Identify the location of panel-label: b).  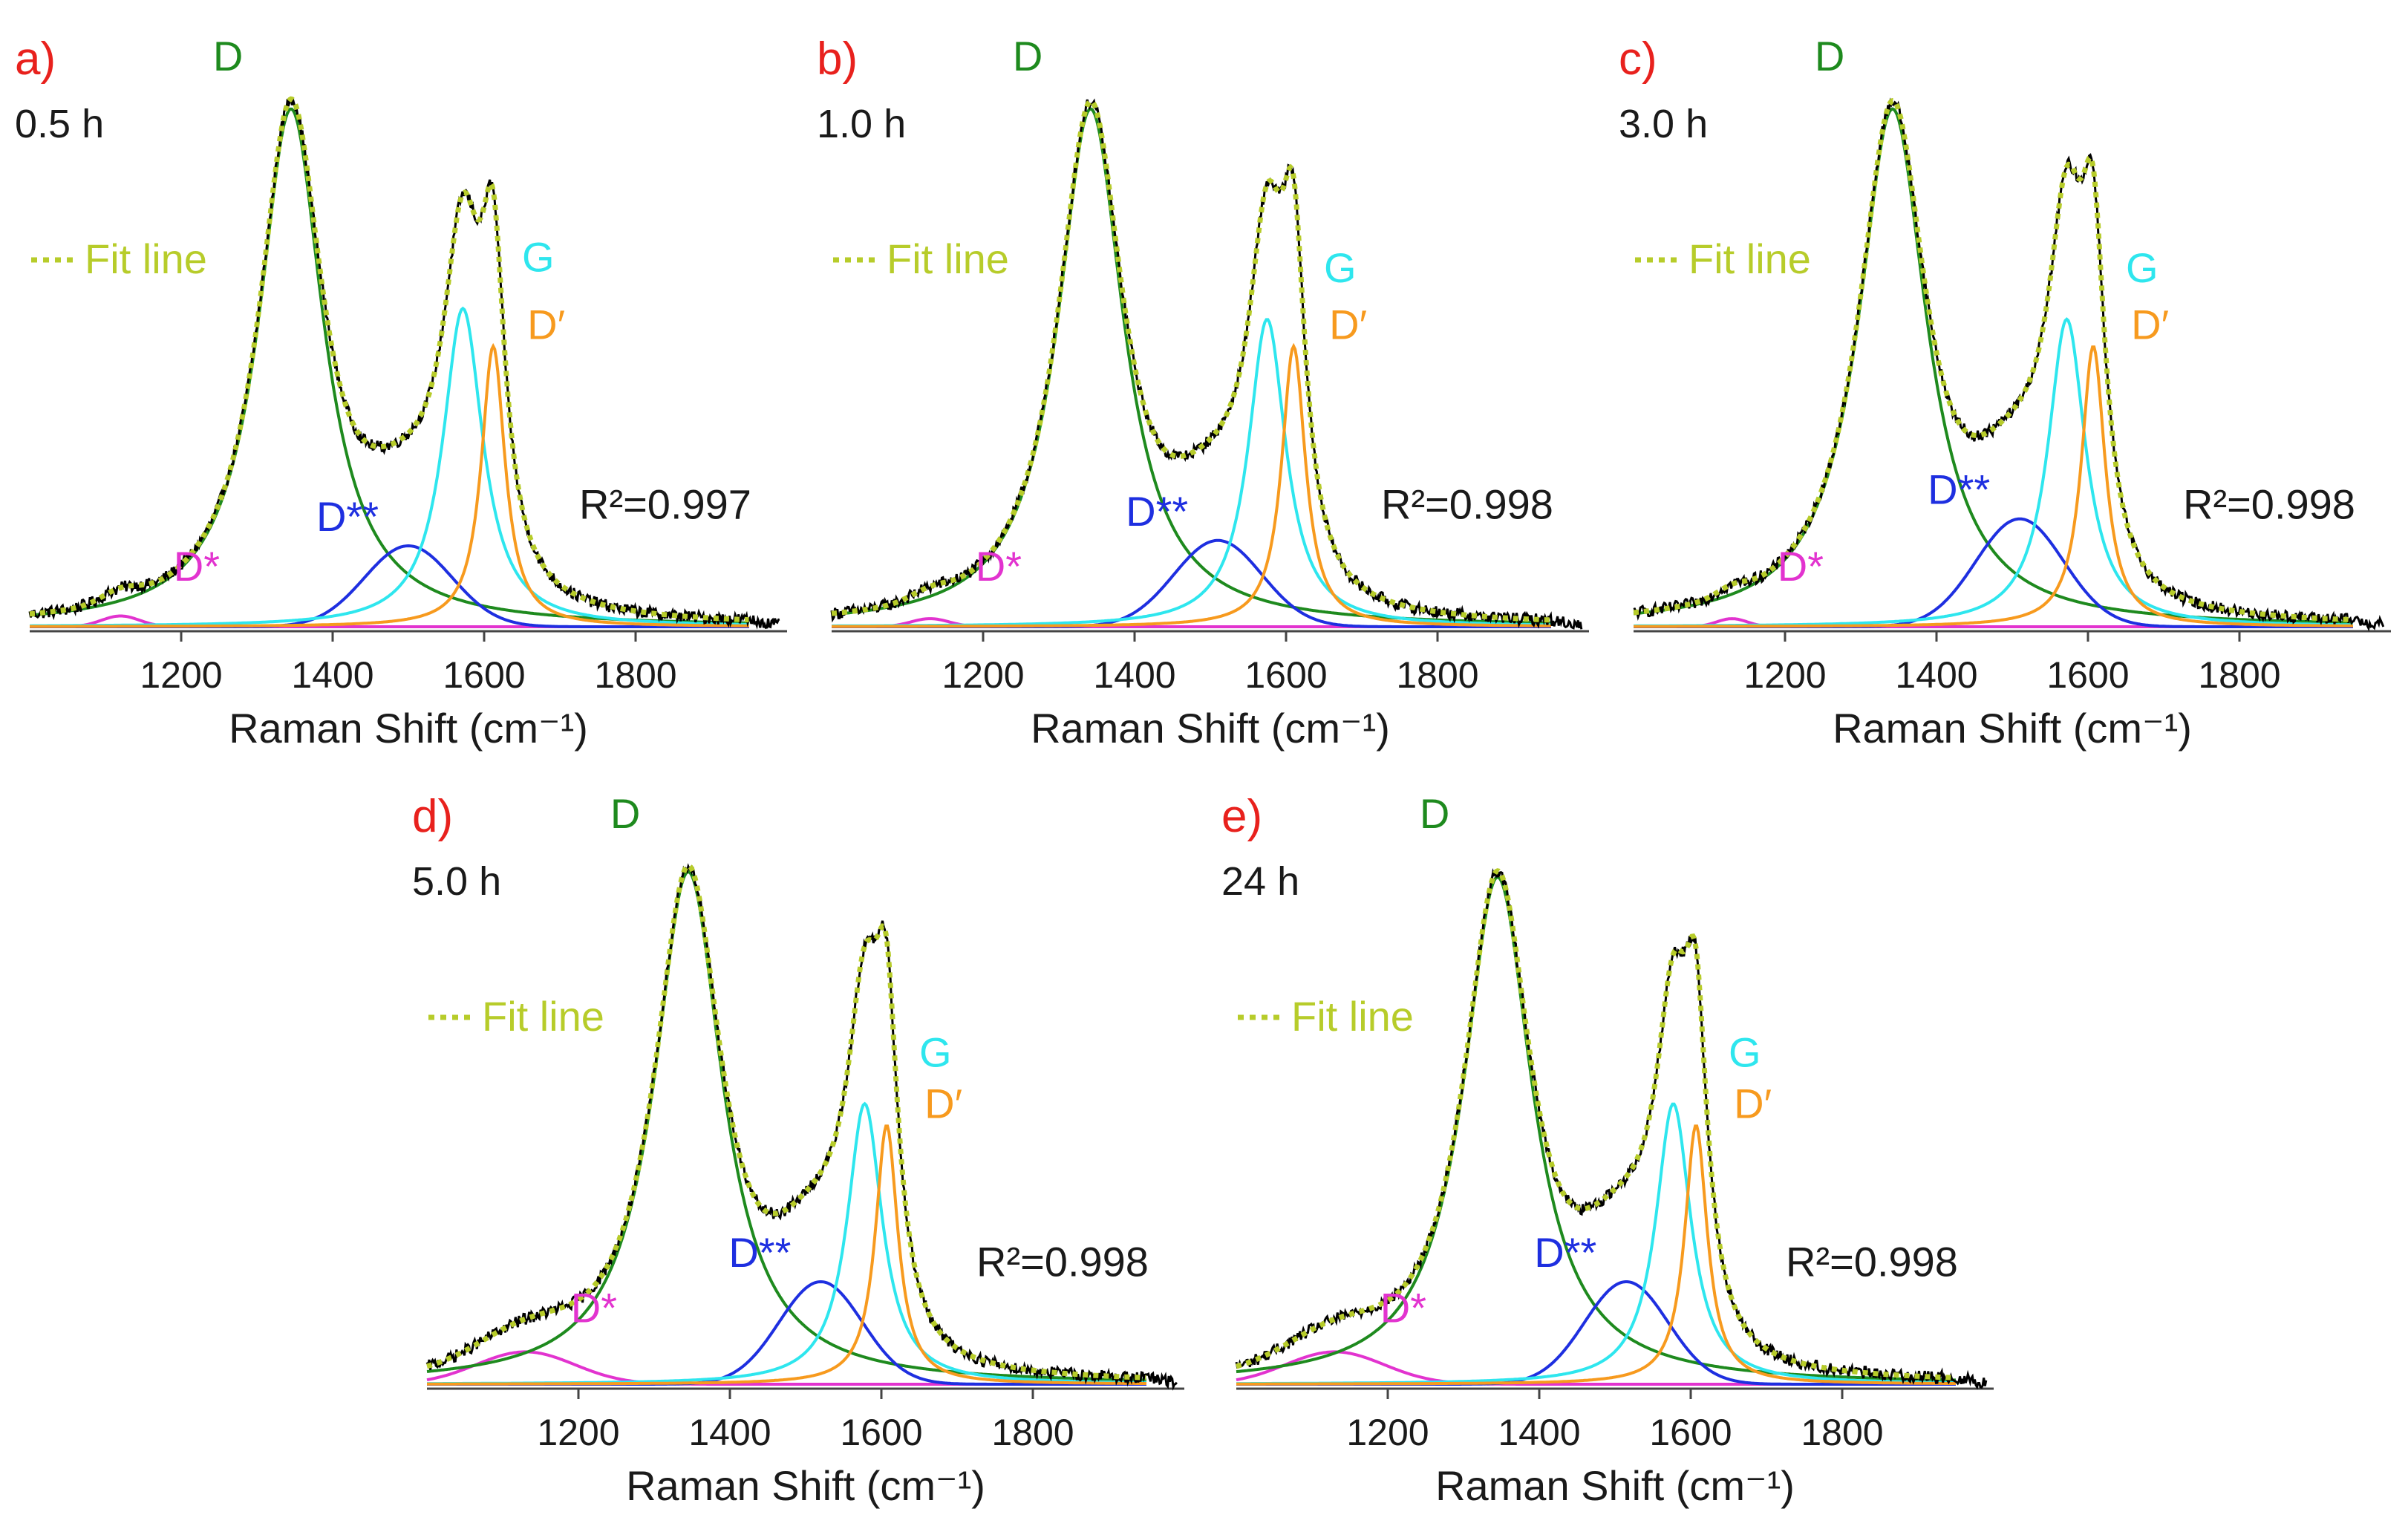
(837, 59).